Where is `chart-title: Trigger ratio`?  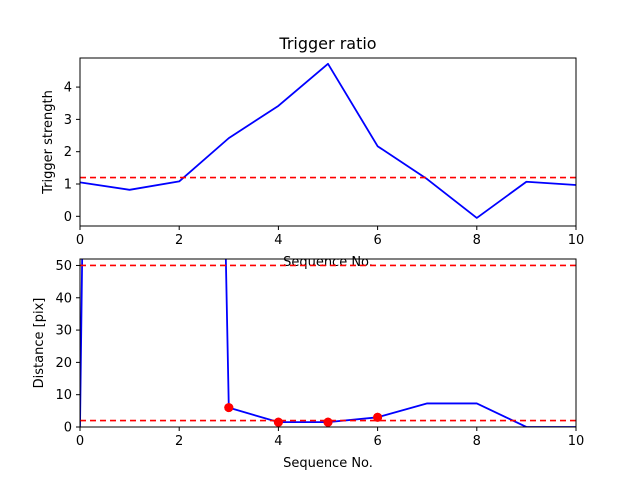
chart-title: Trigger ratio is located at coordinates (327, 43).